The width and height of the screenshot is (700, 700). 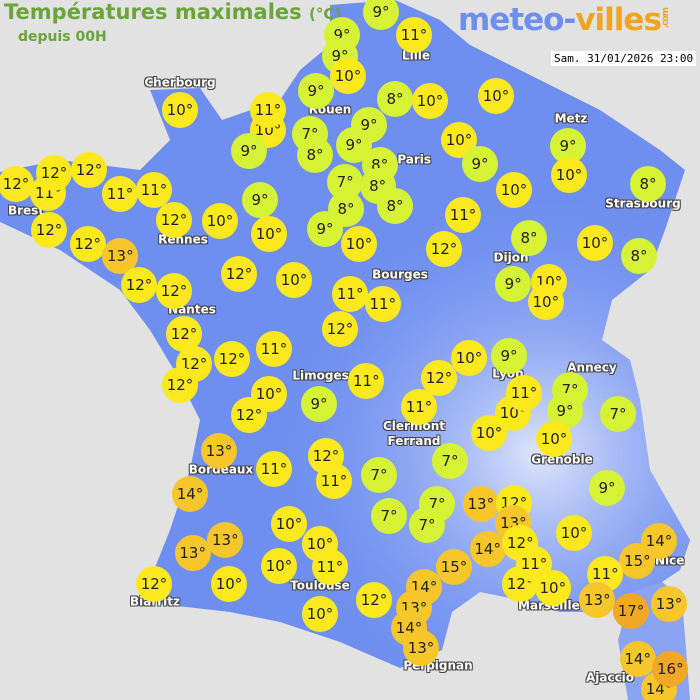 I want to click on city-label: Annecy, so click(x=592, y=367).